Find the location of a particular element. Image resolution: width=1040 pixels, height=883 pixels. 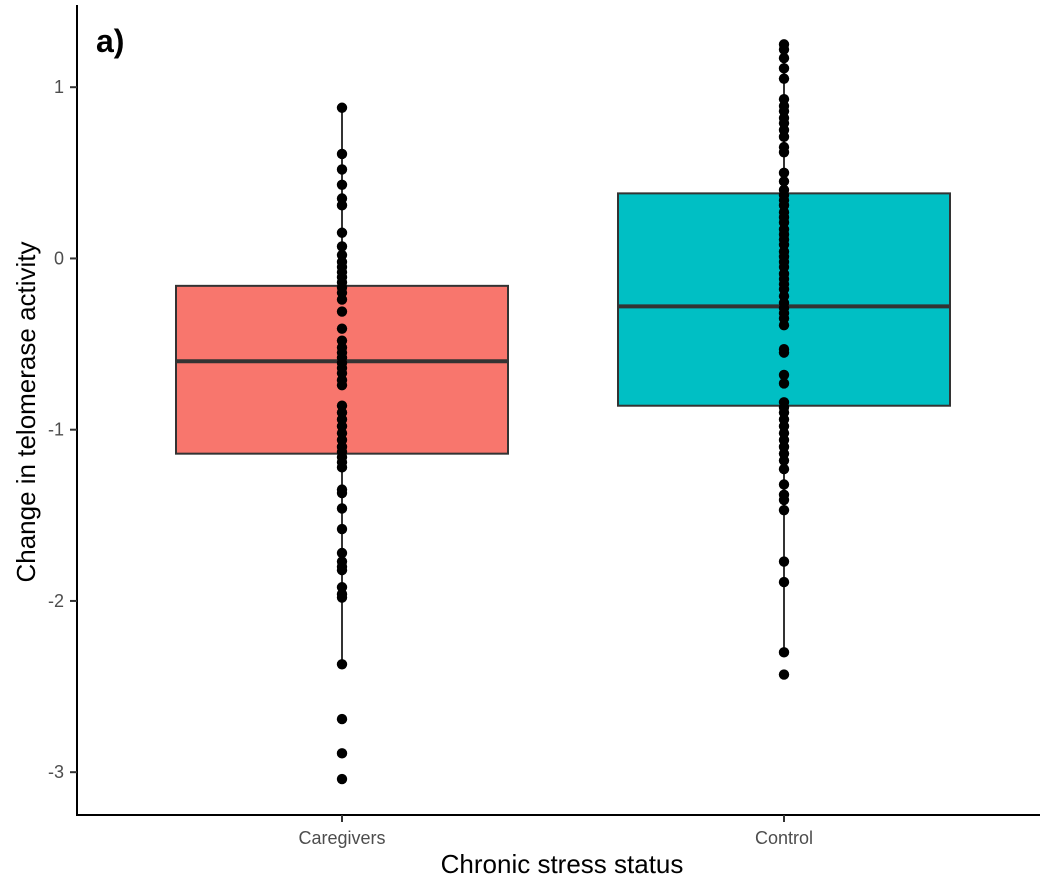

y-tick-label: 0 is located at coordinates (59, 258).